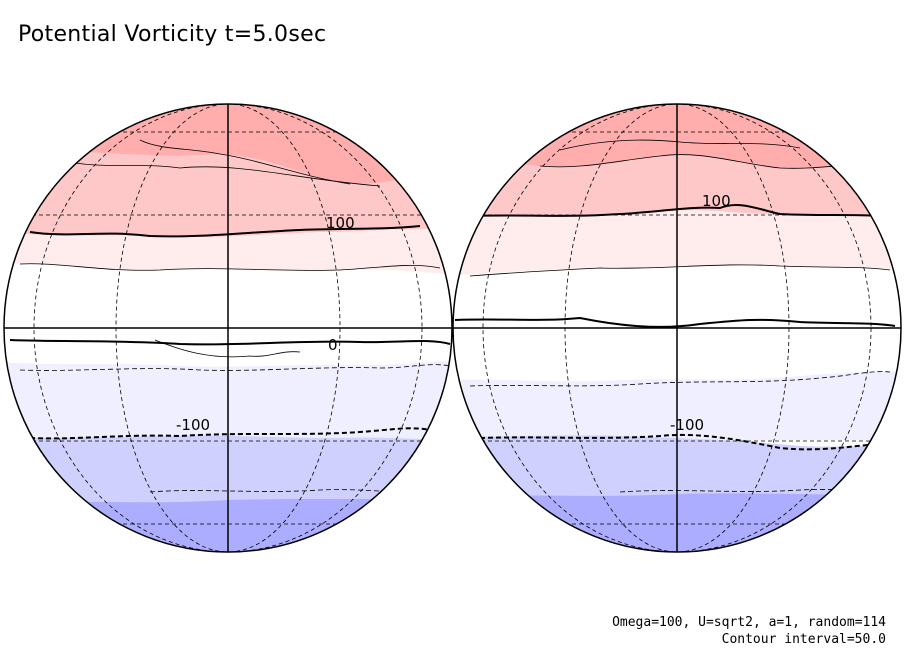  Describe the element at coordinates (716, 201) in the screenshot. I see `right-contour-label-100: 100` at that location.